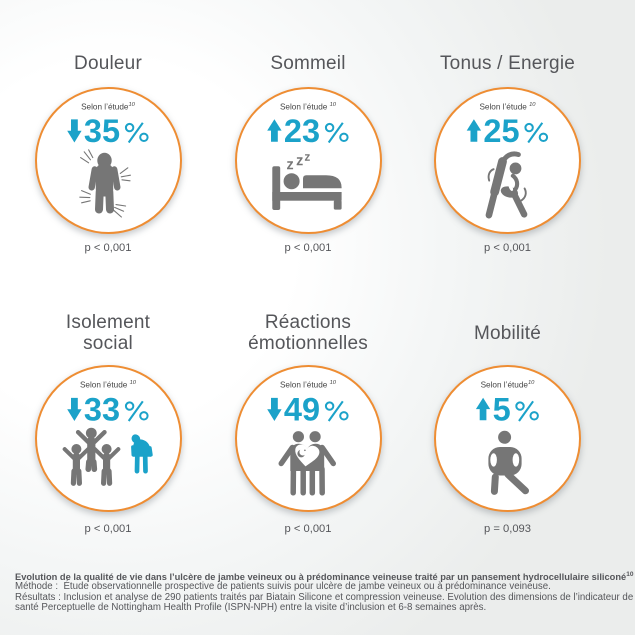 The image size is (635, 635). Describe the element at coordinates (302, 409) in the screenshot. I see `svg-text: 49` at that location.